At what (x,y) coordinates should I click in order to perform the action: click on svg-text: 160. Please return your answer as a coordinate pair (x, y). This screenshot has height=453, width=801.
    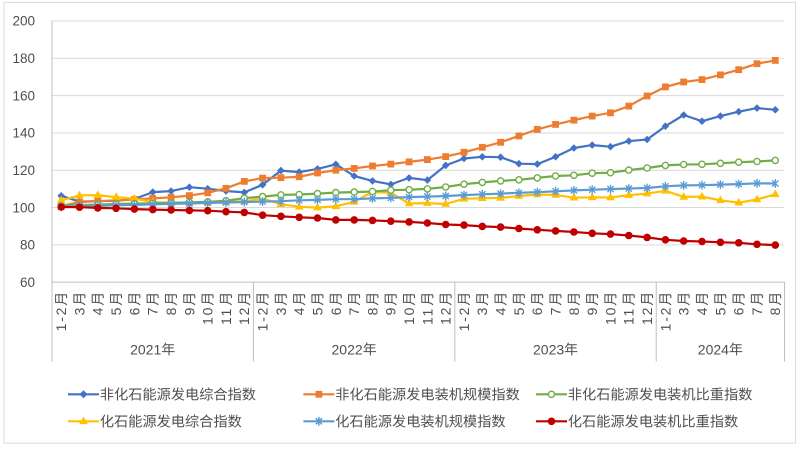
    Looking at the image, I should click on (23, 95).